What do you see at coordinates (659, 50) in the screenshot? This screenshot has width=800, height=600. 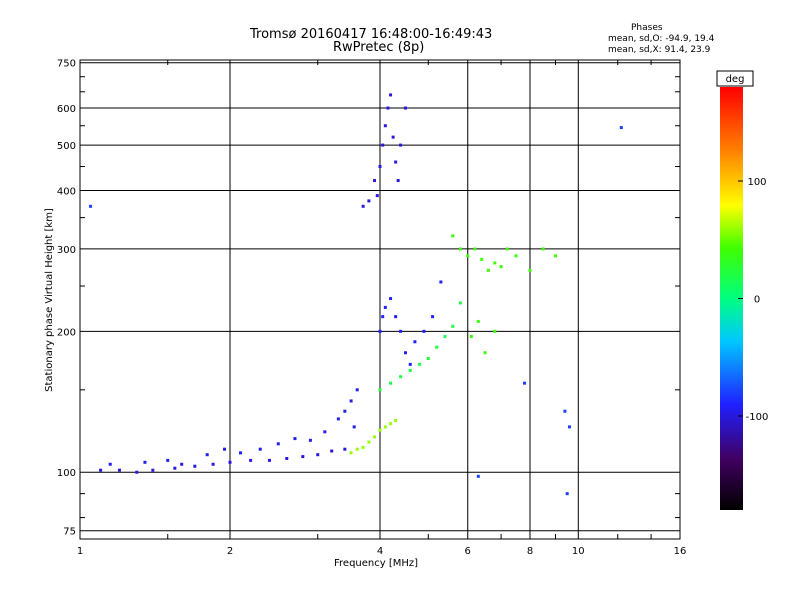 I see `phase-stats-x: mean, sd,X: 91.4, 23.9` at bounding box center [659, 50].